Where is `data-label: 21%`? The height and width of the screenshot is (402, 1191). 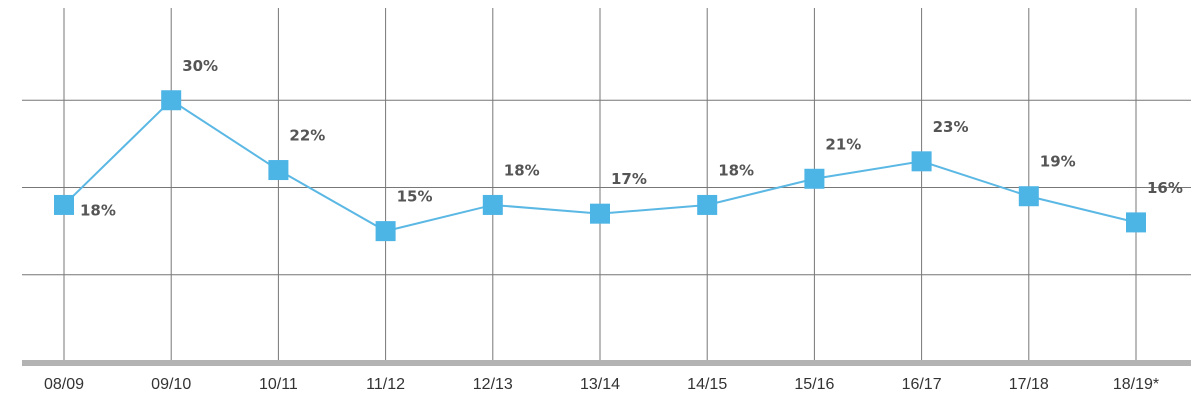
data-label: 21% is located at coordinates (843, 144).